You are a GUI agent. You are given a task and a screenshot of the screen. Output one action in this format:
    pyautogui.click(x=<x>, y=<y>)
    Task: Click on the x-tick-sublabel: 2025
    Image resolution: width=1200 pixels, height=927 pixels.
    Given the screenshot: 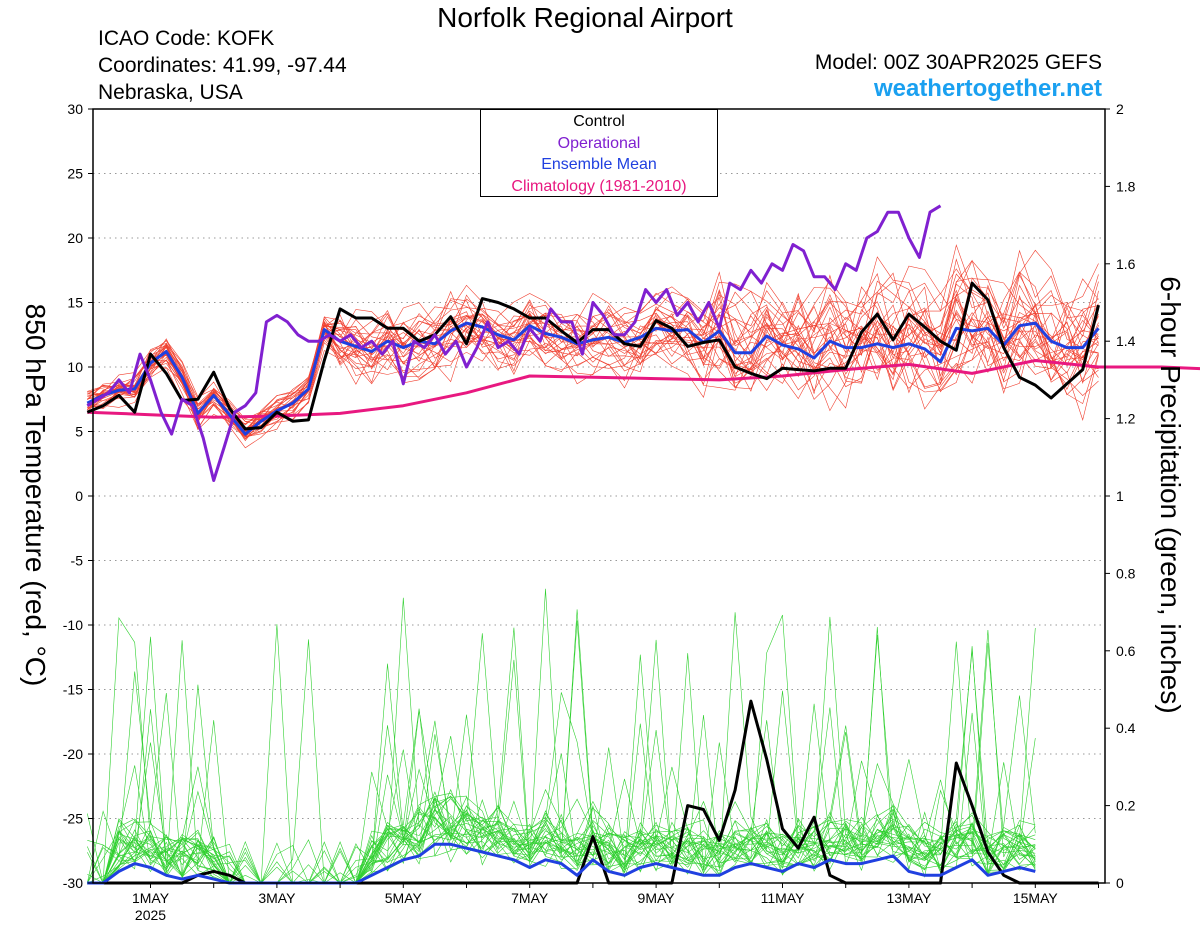 What is the action you would take?
    pyautogui.click(x=150, y=915)
    